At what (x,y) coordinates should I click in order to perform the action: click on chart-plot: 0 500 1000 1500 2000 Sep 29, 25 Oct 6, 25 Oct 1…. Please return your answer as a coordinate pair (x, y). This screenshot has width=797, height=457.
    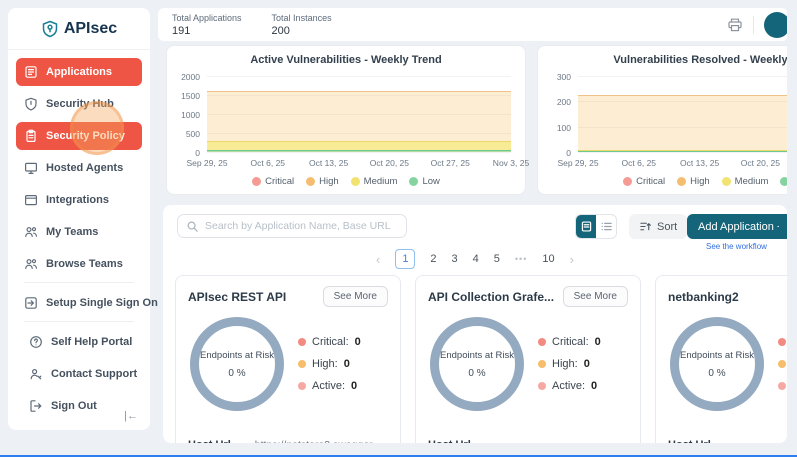
    Looking at the image, I should click on (351, 120).